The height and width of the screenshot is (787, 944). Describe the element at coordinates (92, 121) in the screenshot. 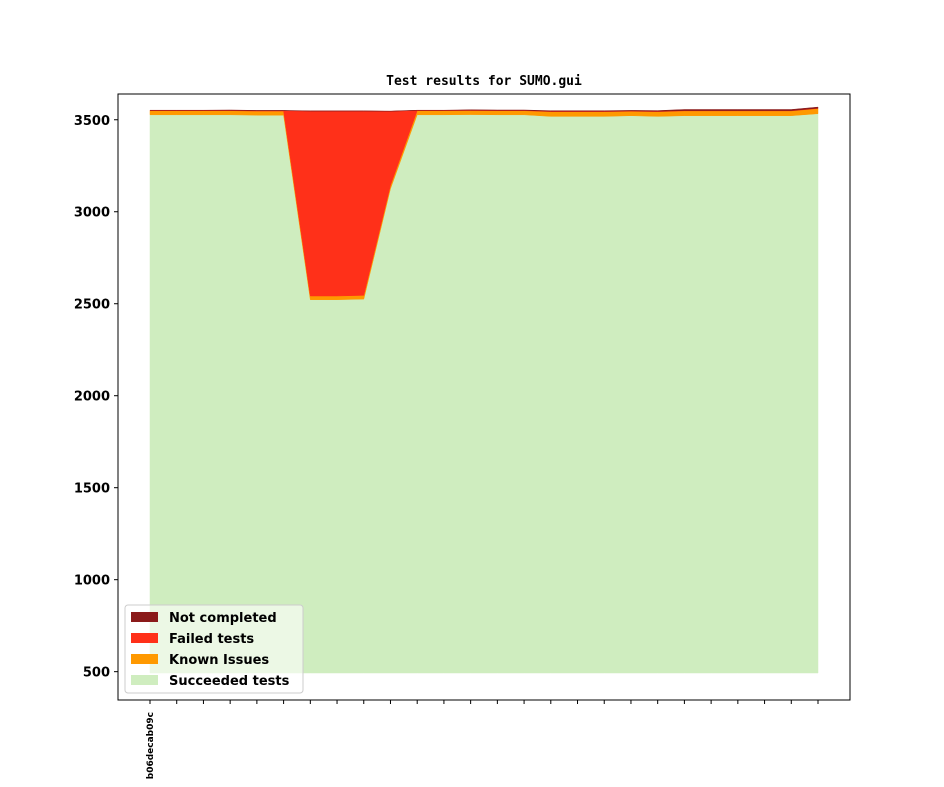

I see `y-tick-label: 3500` at that location.